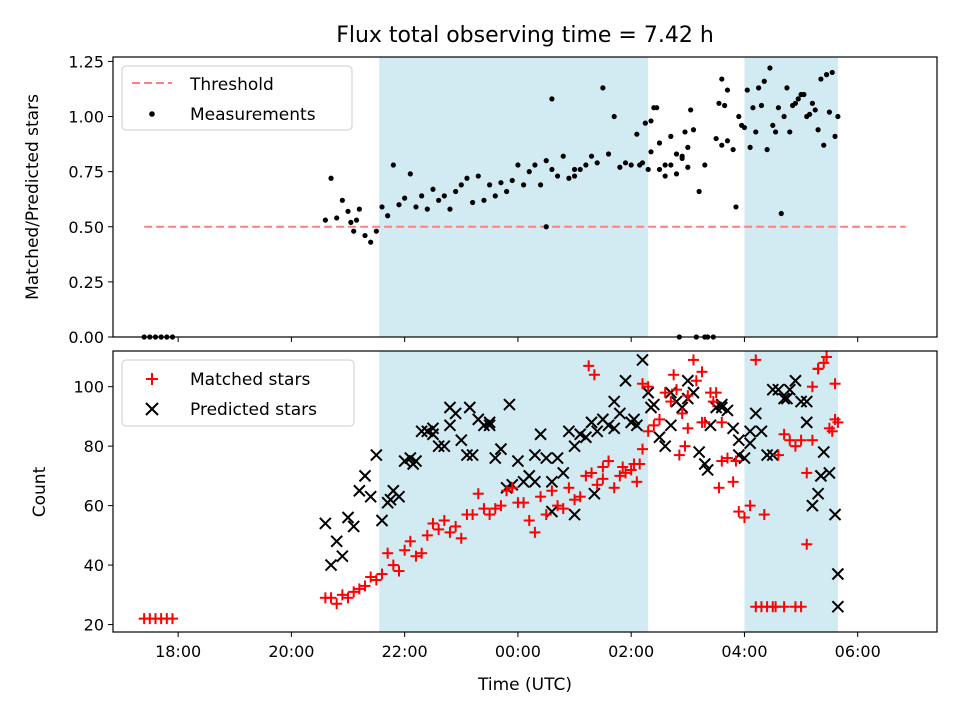  What do you see at coordinates (94, 506) in the screenshot?
I see `bottom-ytick-label: 60` at bounding box center [94, 506].